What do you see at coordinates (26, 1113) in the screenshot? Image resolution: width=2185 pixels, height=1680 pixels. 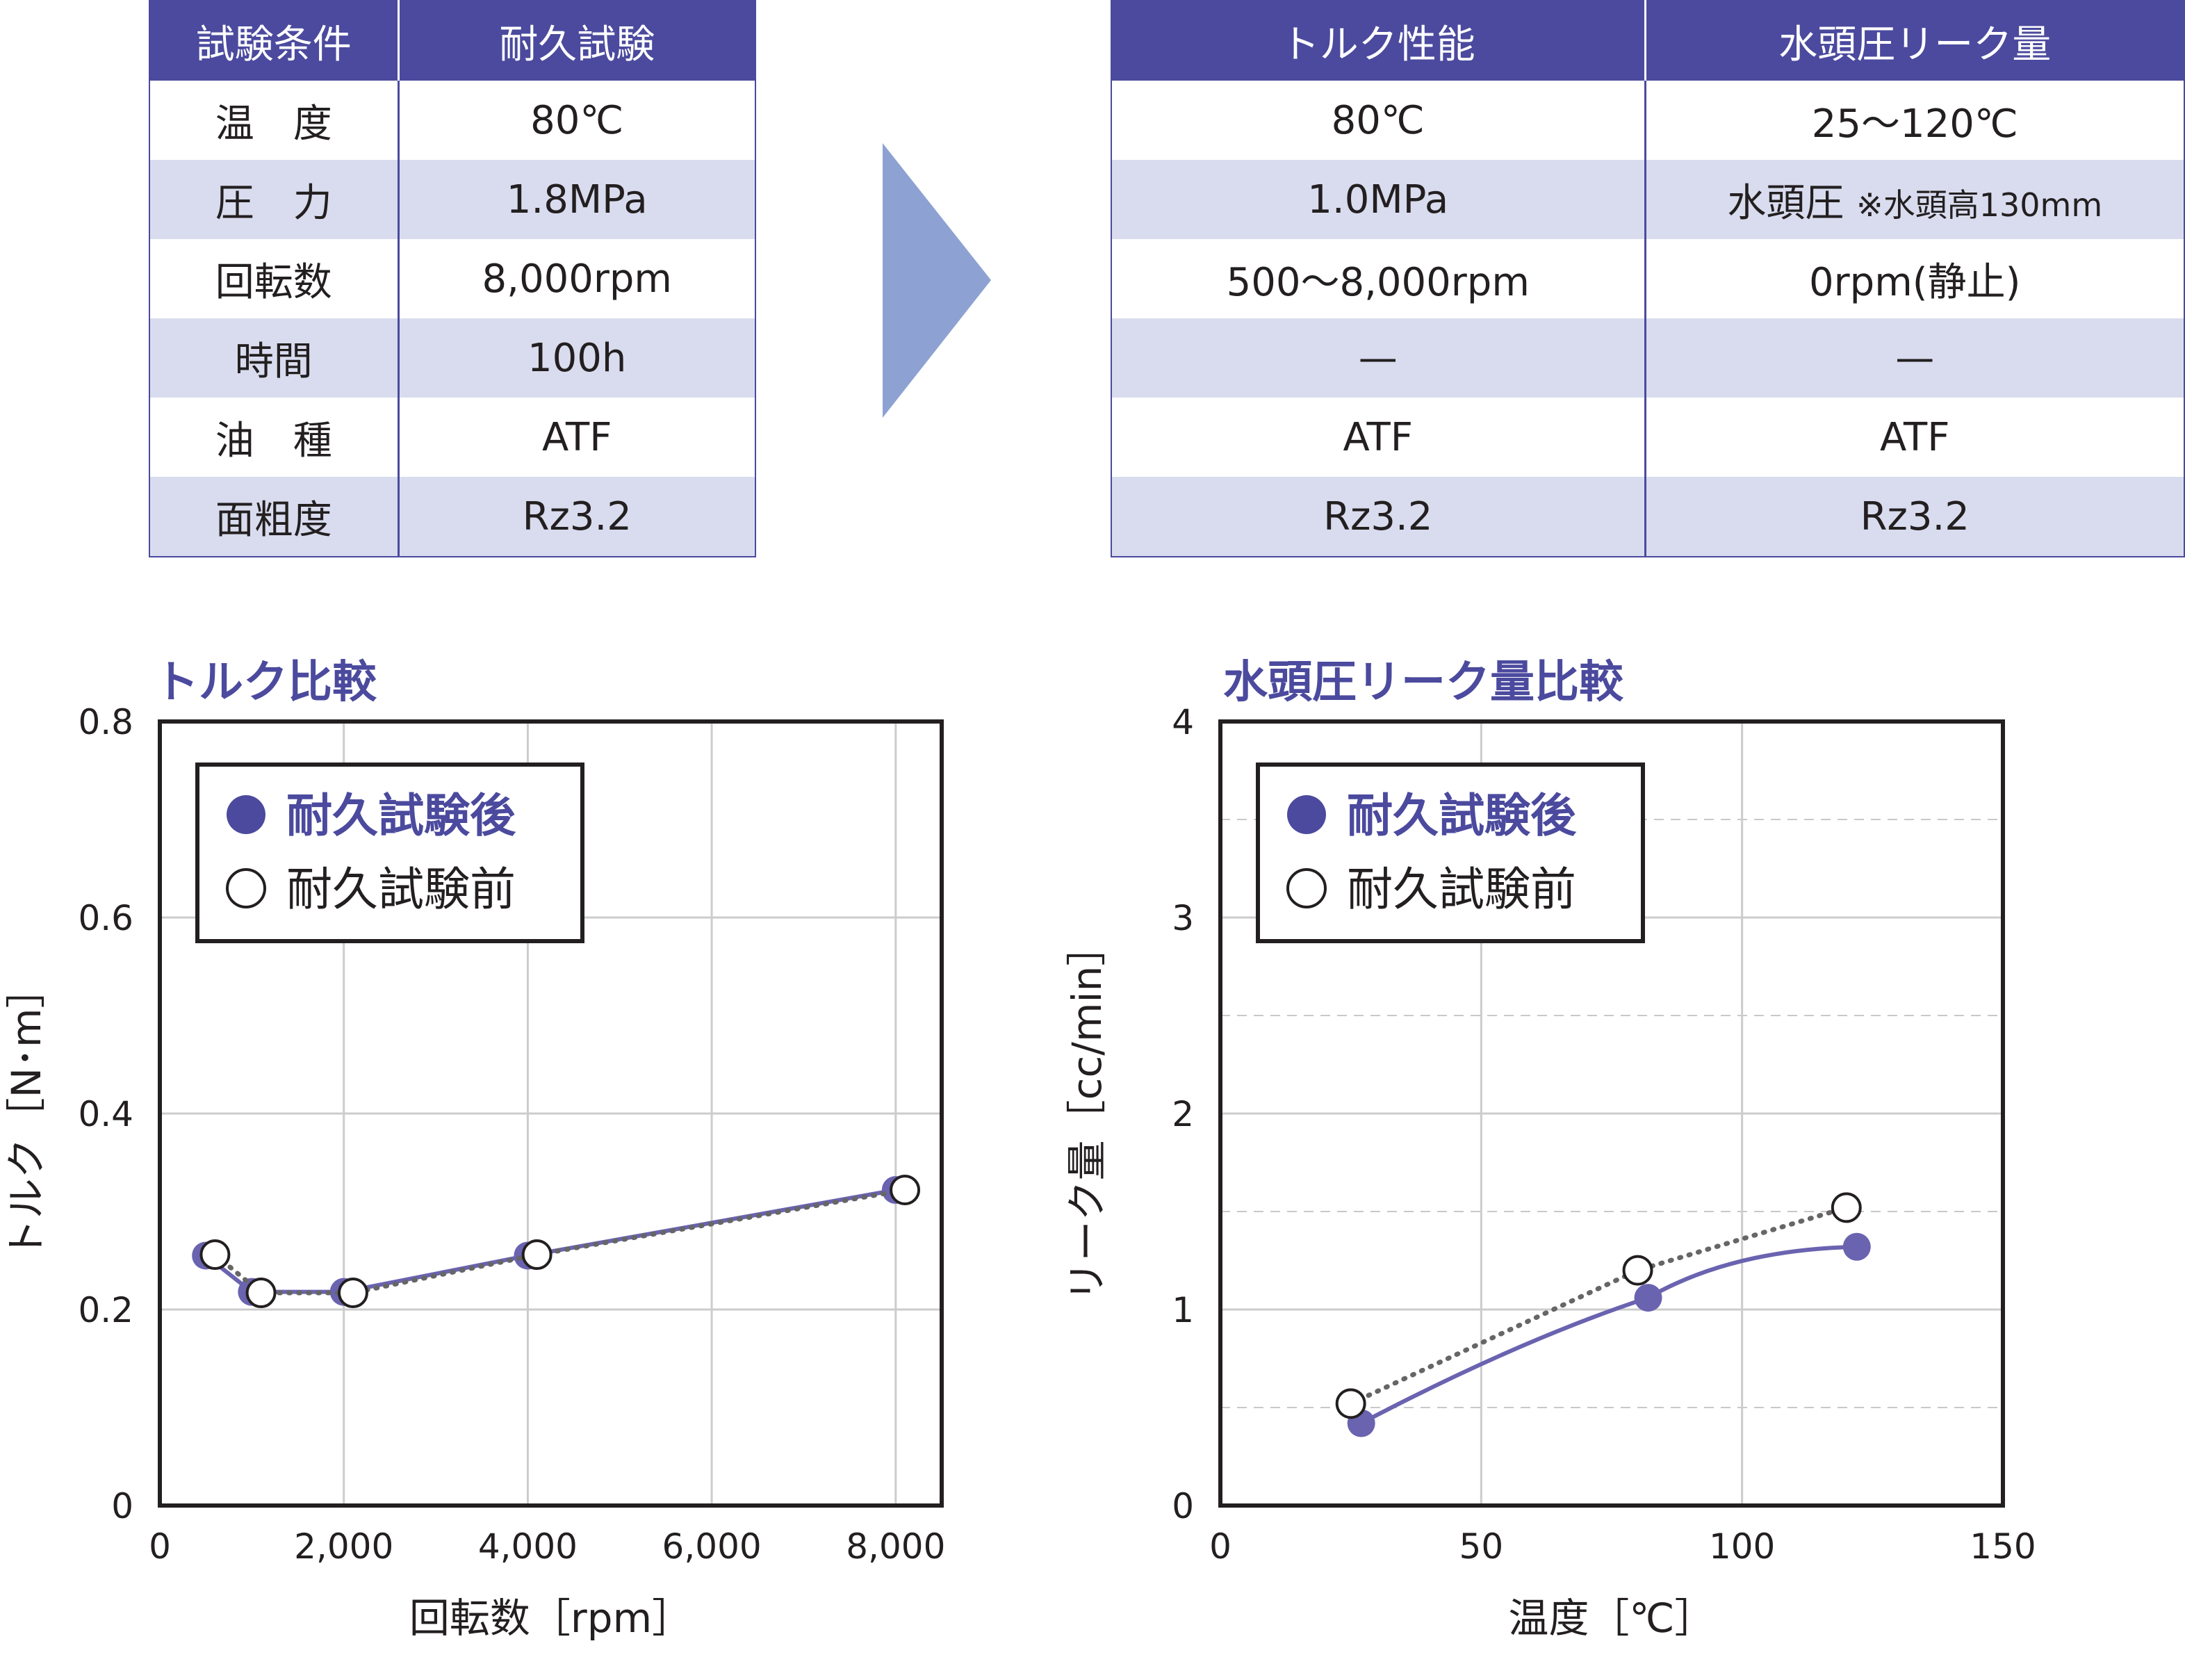 I see `y-axis-label: トルク［N･m］` at bounding box center [26, 1113].